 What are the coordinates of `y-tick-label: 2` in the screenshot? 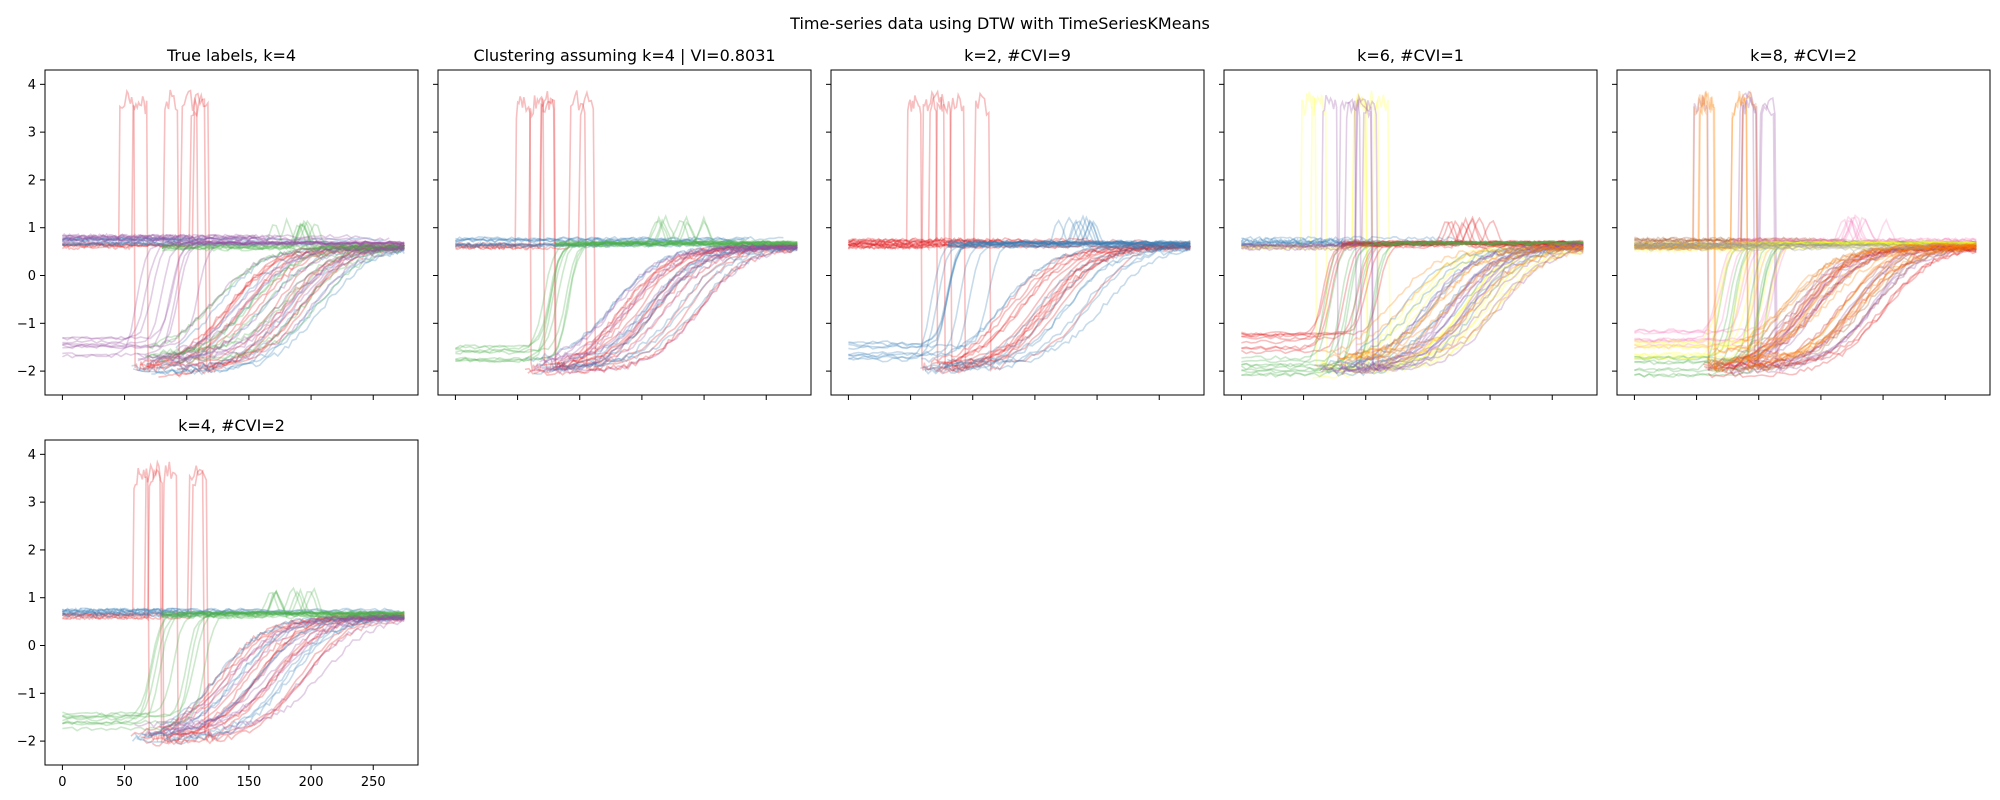 It's located at (32, 180).